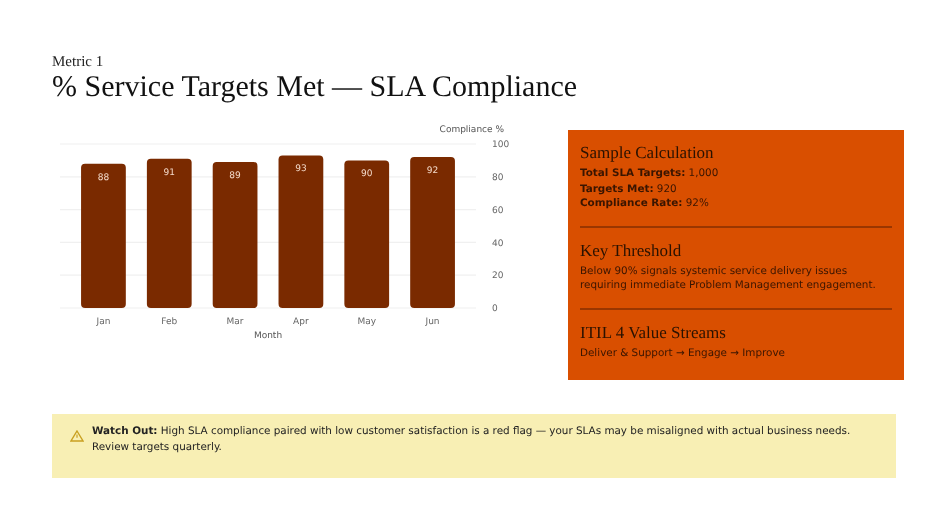  What do you see at coordinates (632, 249) in the screenshot?
I see `text: Key Threshold` at bounding box center [632, 249].